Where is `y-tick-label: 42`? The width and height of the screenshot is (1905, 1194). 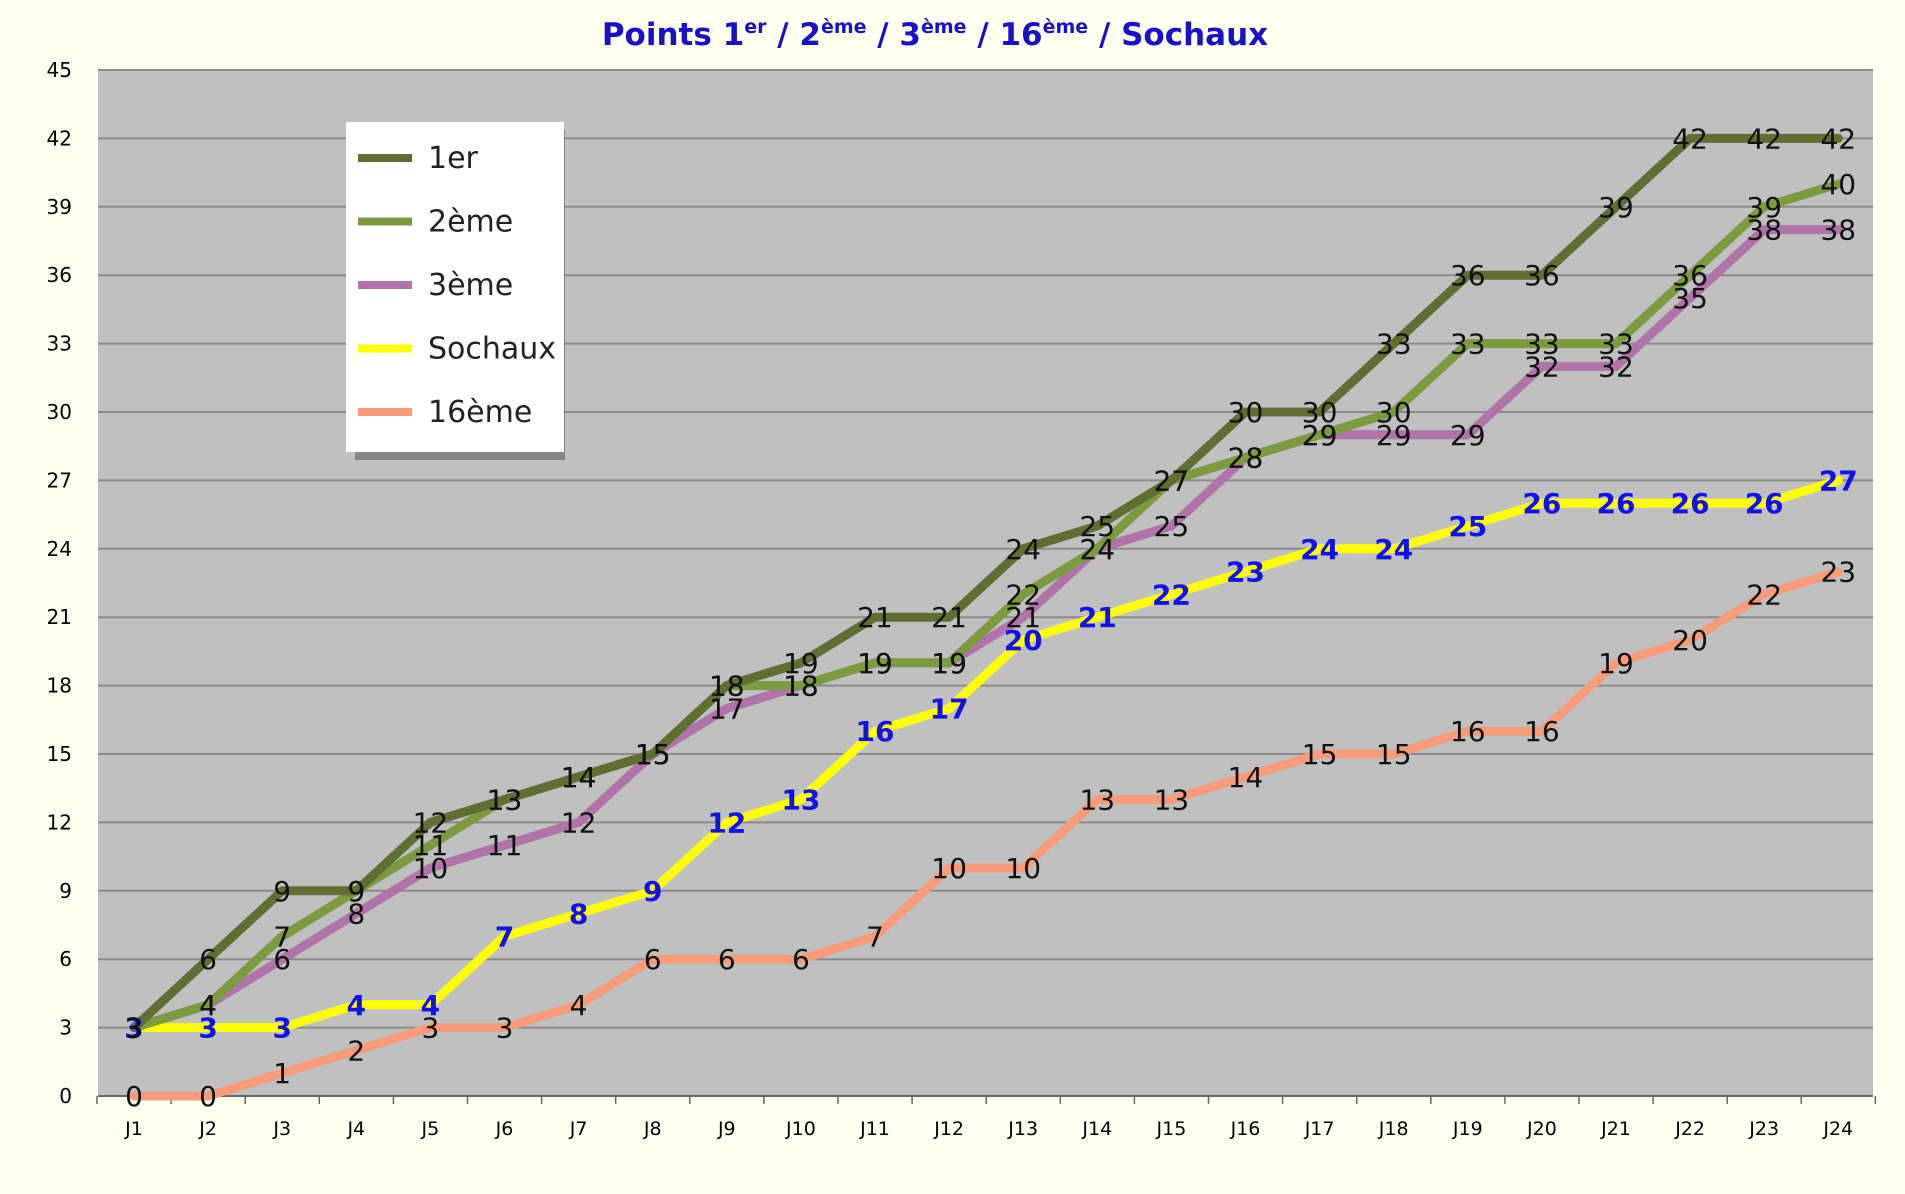
y-tick-label: 42 is located at coordinates (59, 138).